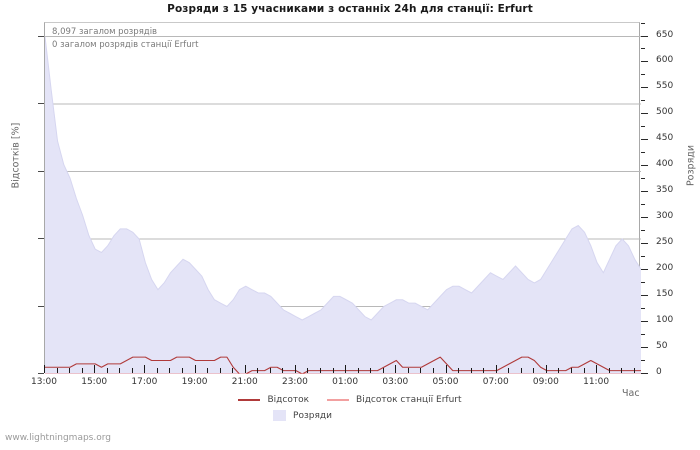  I want to click on x-tick-label: 07:00, so click(495, 382).